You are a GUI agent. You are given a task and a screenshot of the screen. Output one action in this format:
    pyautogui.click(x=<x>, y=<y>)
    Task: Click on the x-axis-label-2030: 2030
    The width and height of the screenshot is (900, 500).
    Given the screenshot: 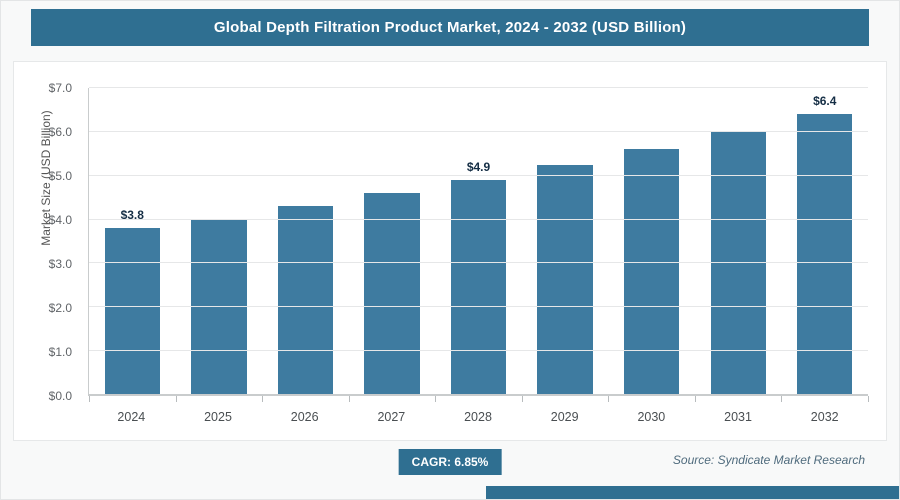 What is the action you would take?
    pyautogui.click(x=651, y=417)
    